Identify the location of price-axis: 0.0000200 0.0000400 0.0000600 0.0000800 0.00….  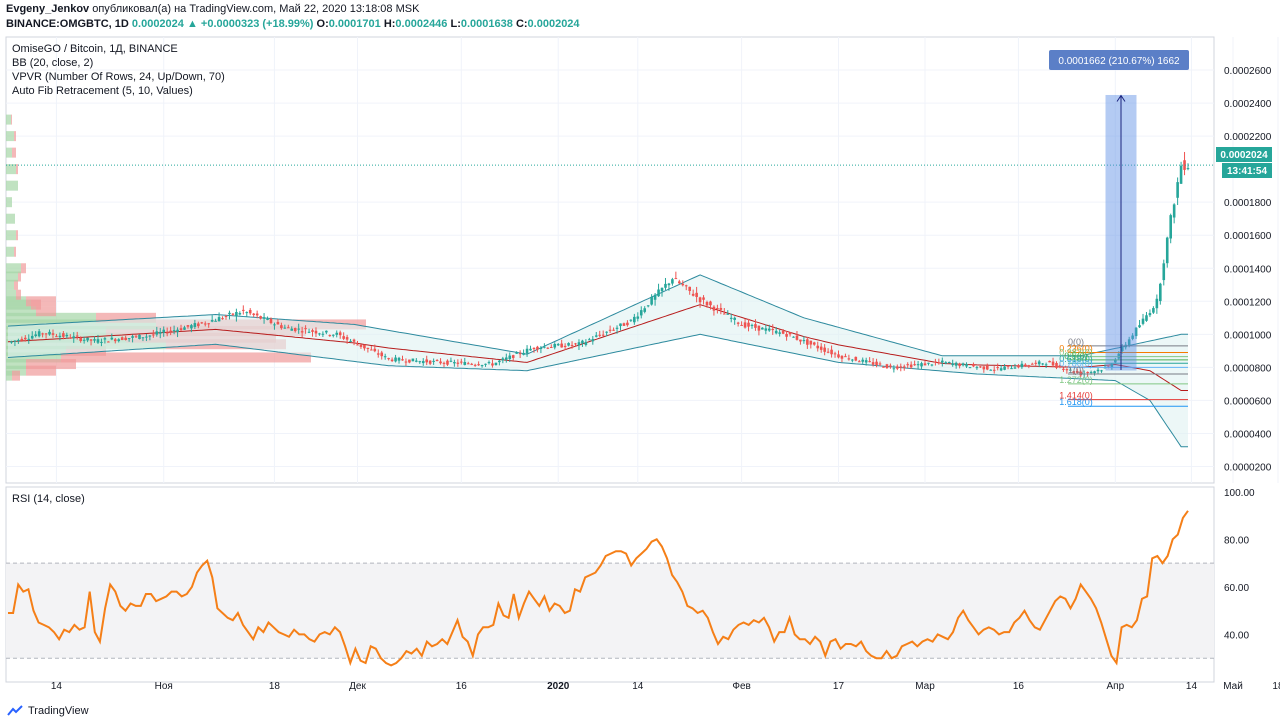
(1248, 269).